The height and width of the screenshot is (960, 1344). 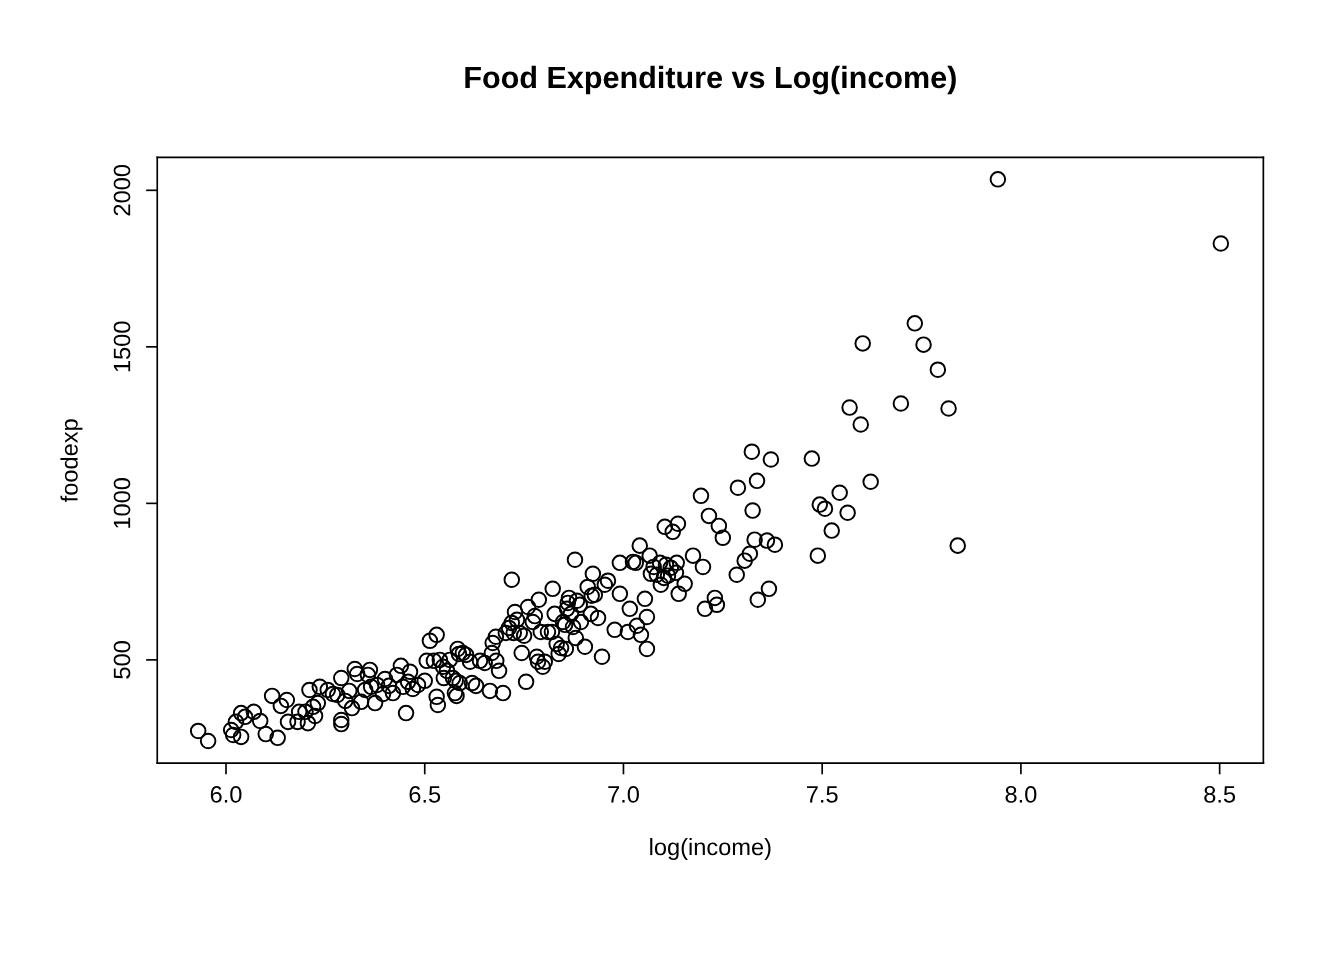 I want to click on x-axis-title: log(income), so click(x=710, y=848).